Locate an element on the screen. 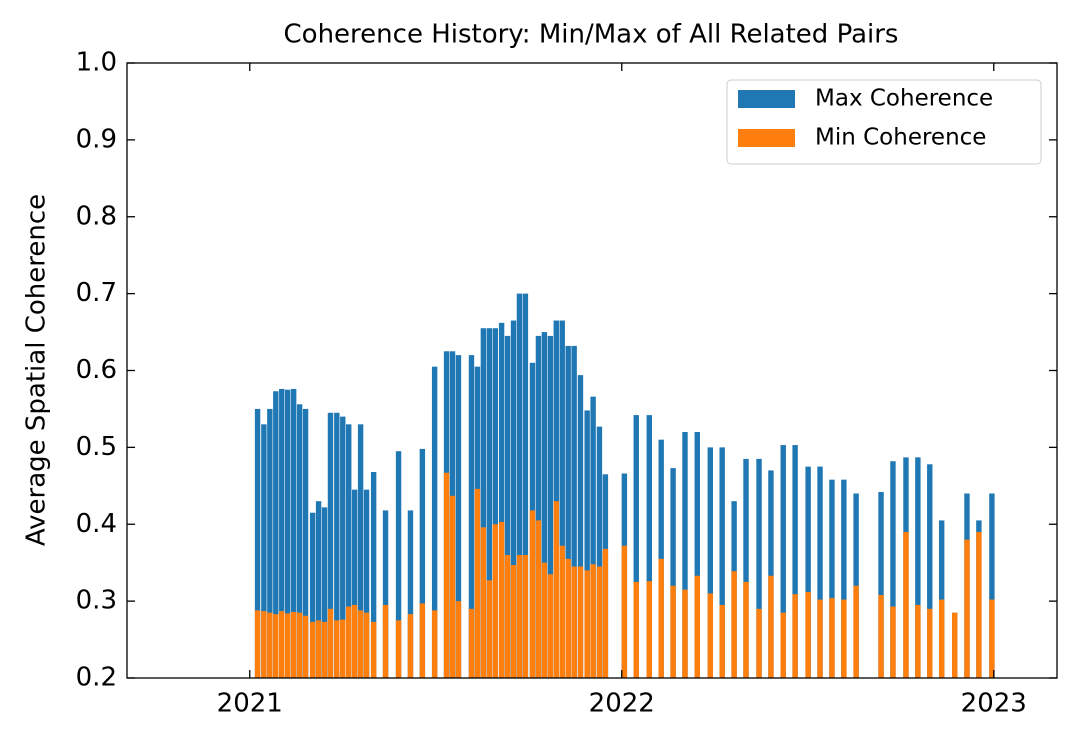  y-axis-label: Average Spatial Coherence is located at coordinates (37, 370).